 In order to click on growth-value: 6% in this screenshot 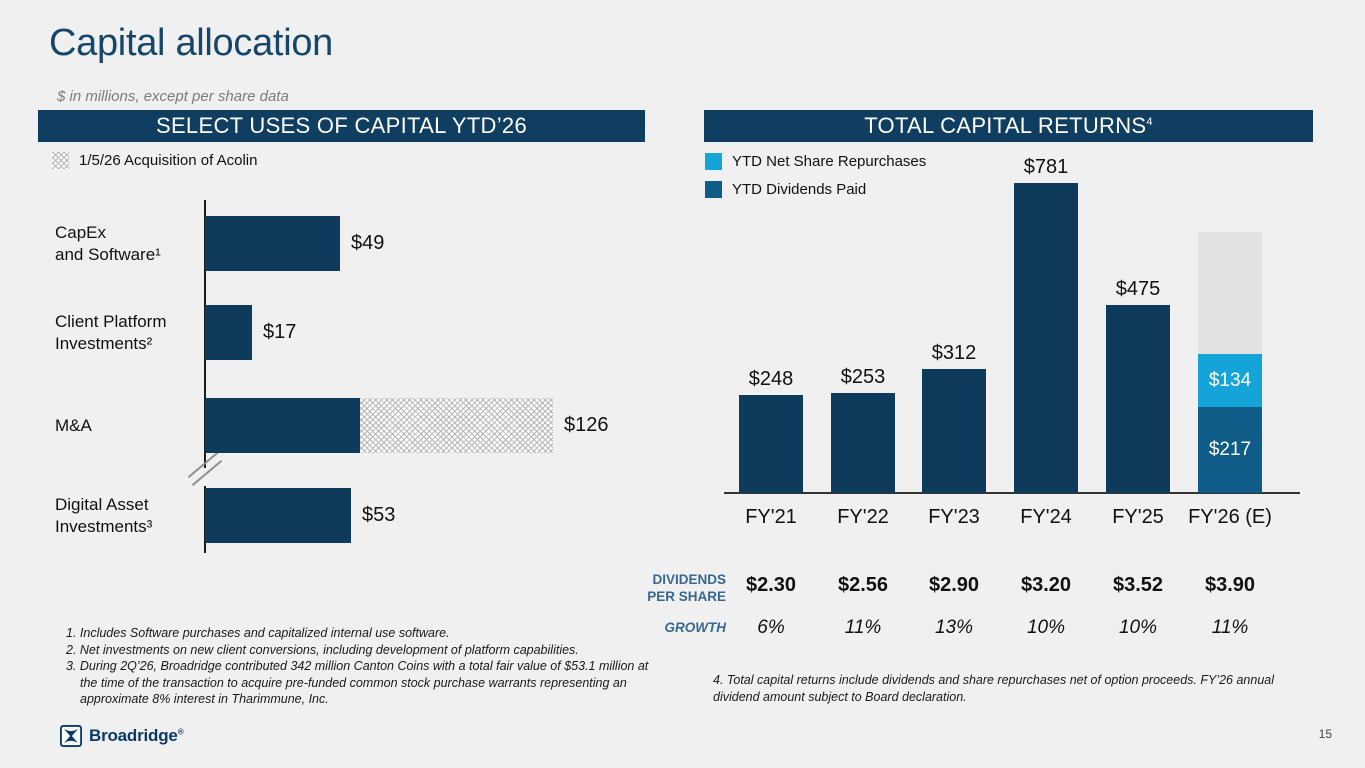, I will do `click(771, 627)`.